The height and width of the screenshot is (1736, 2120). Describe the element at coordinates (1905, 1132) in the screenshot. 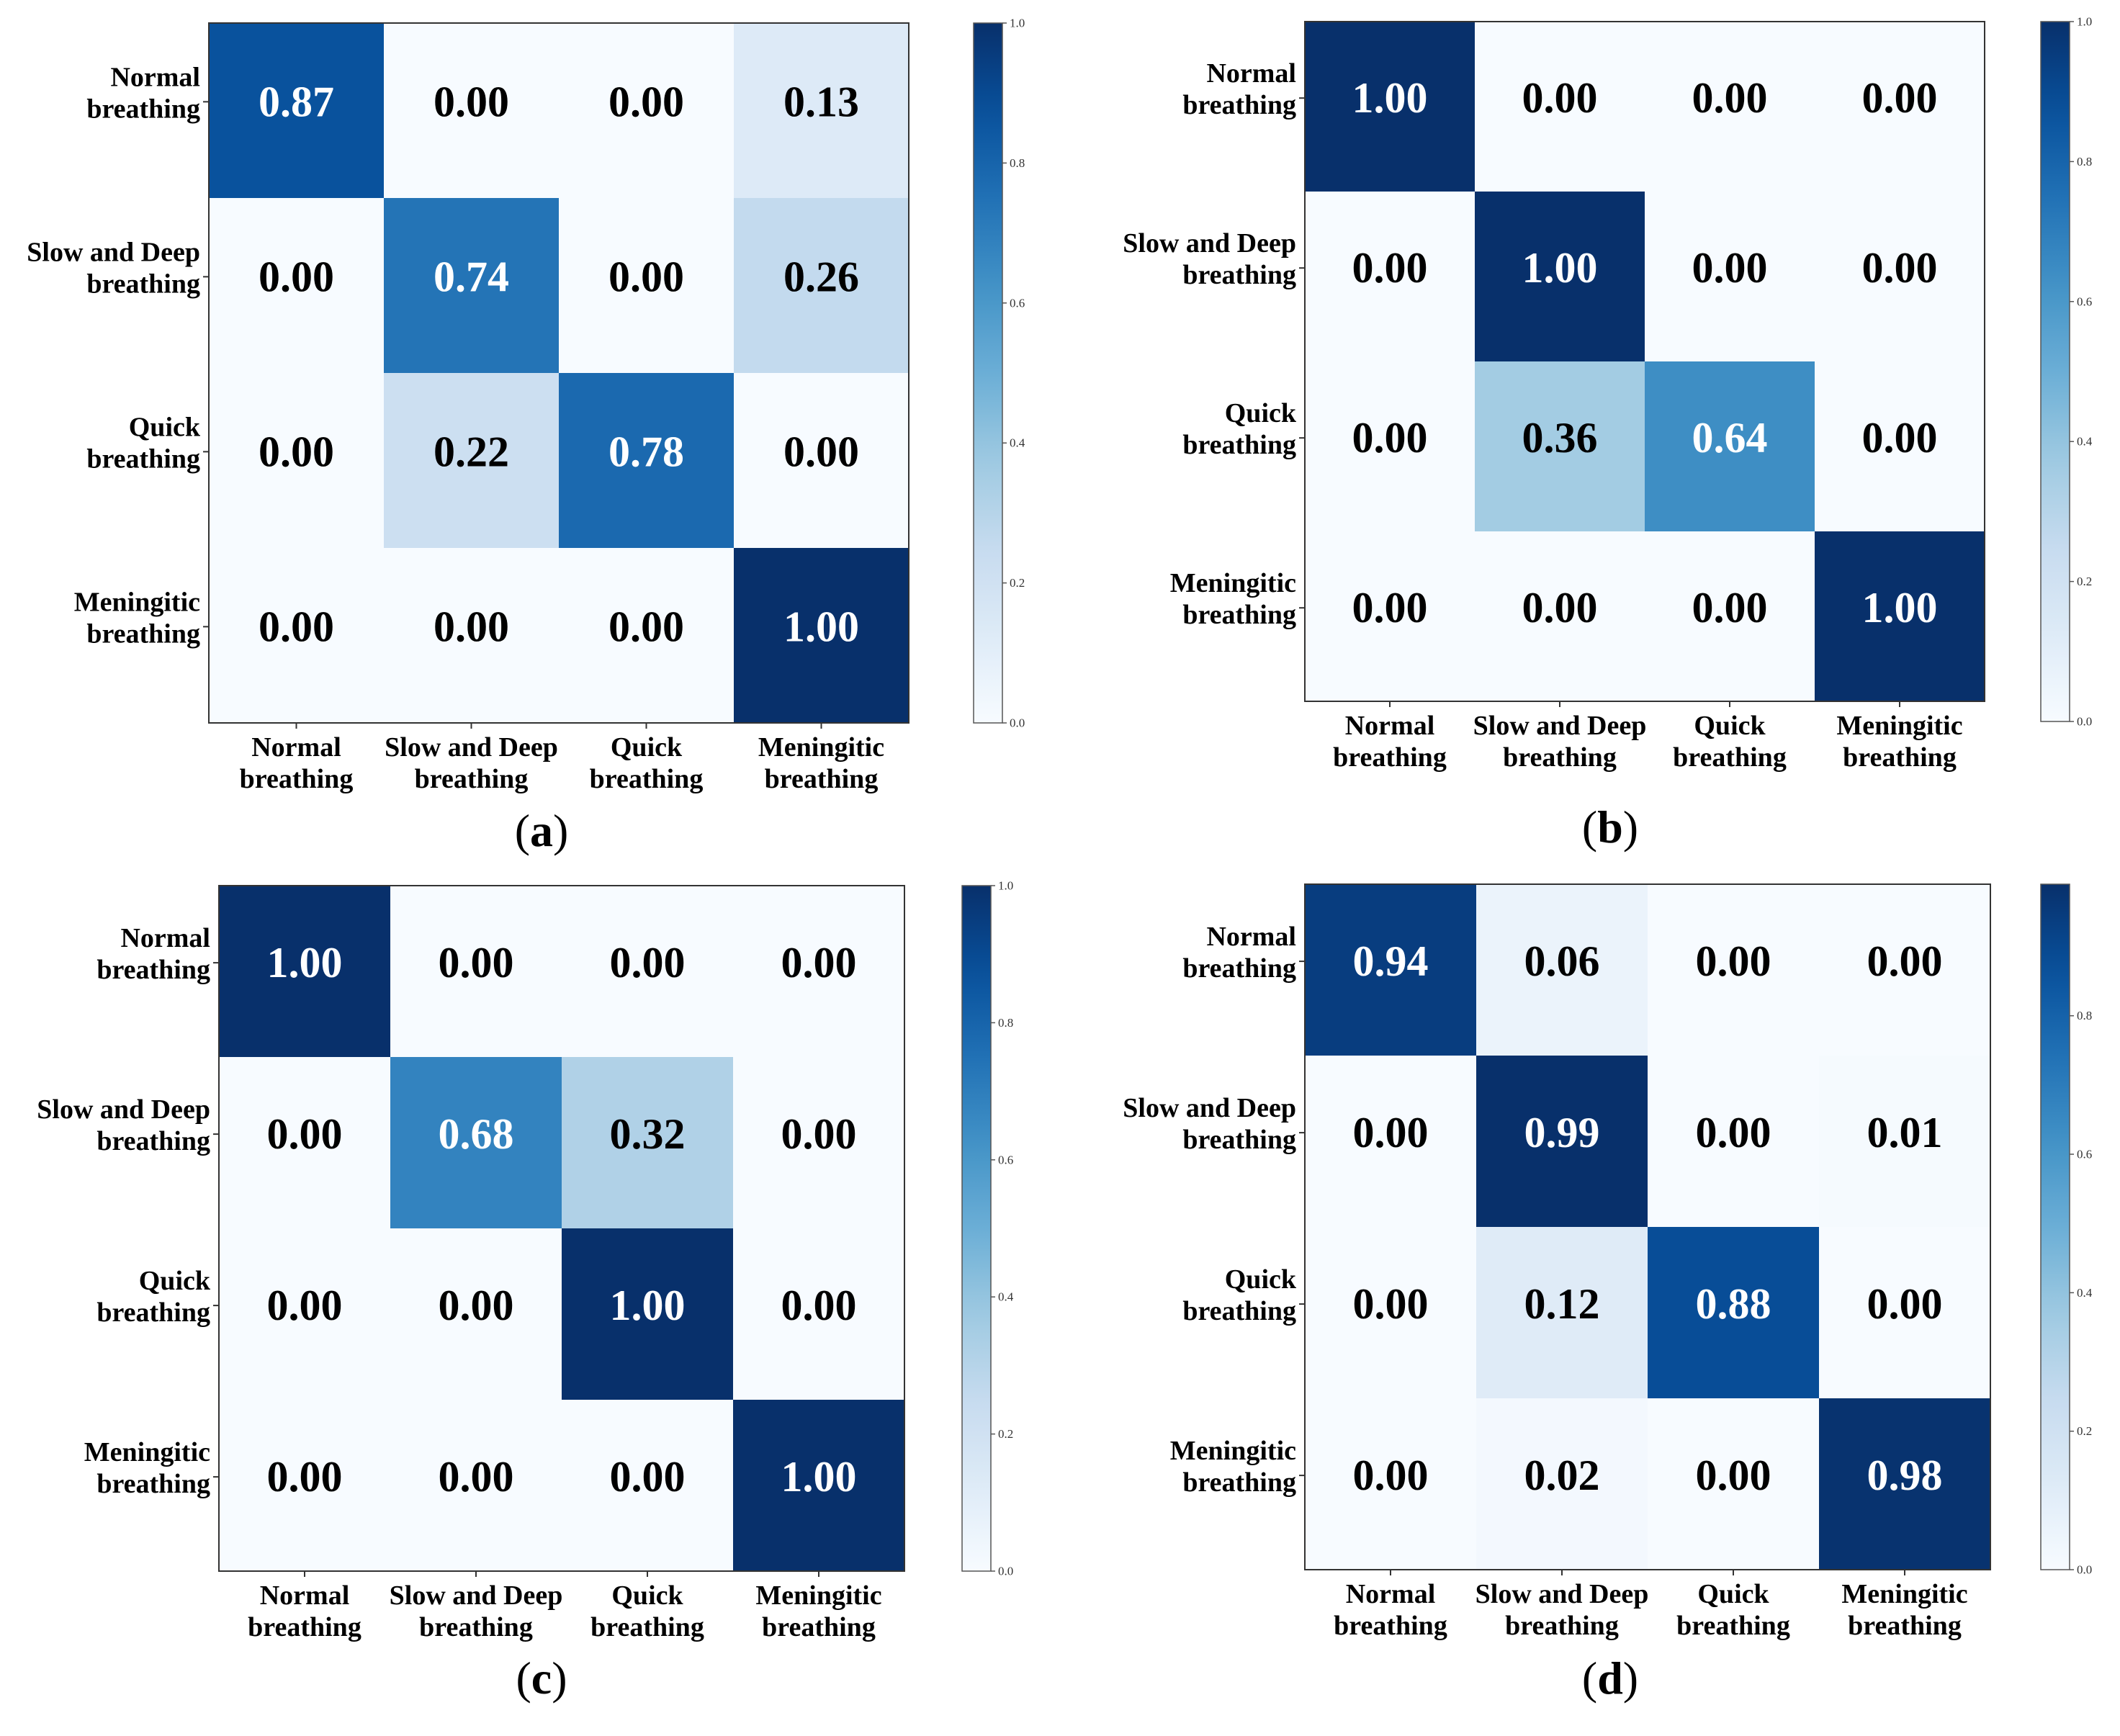

I see `cell-value: 0.01` at that location.